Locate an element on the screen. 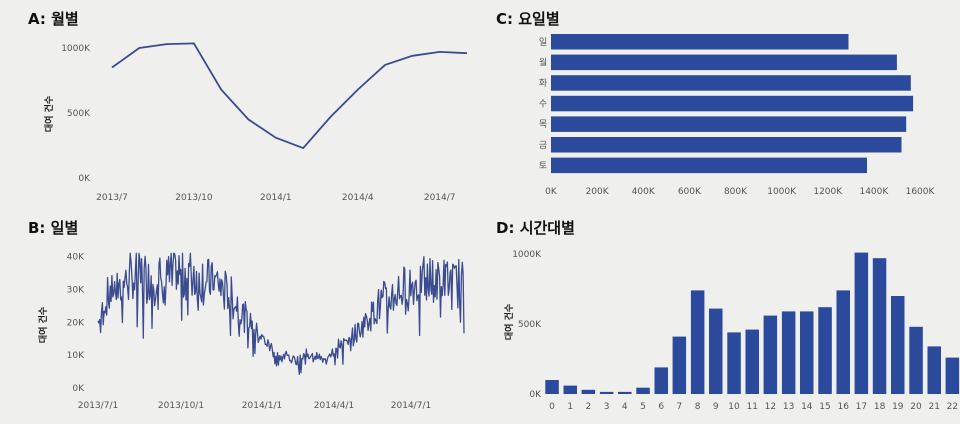 This screenshot has height=424, width=960. panel-b-ytick: 30K is located at coordinates (76, 290).